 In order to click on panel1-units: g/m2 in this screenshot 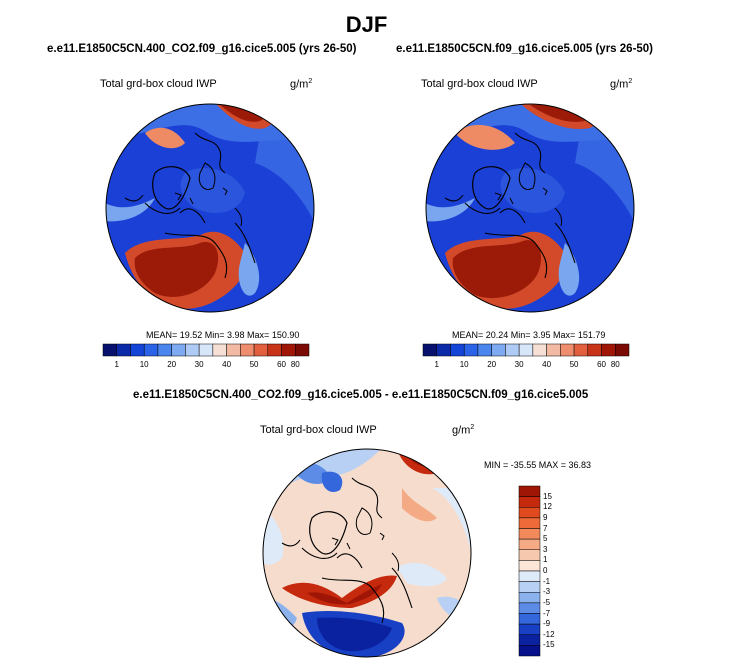, I will do `click(301, 84)`.